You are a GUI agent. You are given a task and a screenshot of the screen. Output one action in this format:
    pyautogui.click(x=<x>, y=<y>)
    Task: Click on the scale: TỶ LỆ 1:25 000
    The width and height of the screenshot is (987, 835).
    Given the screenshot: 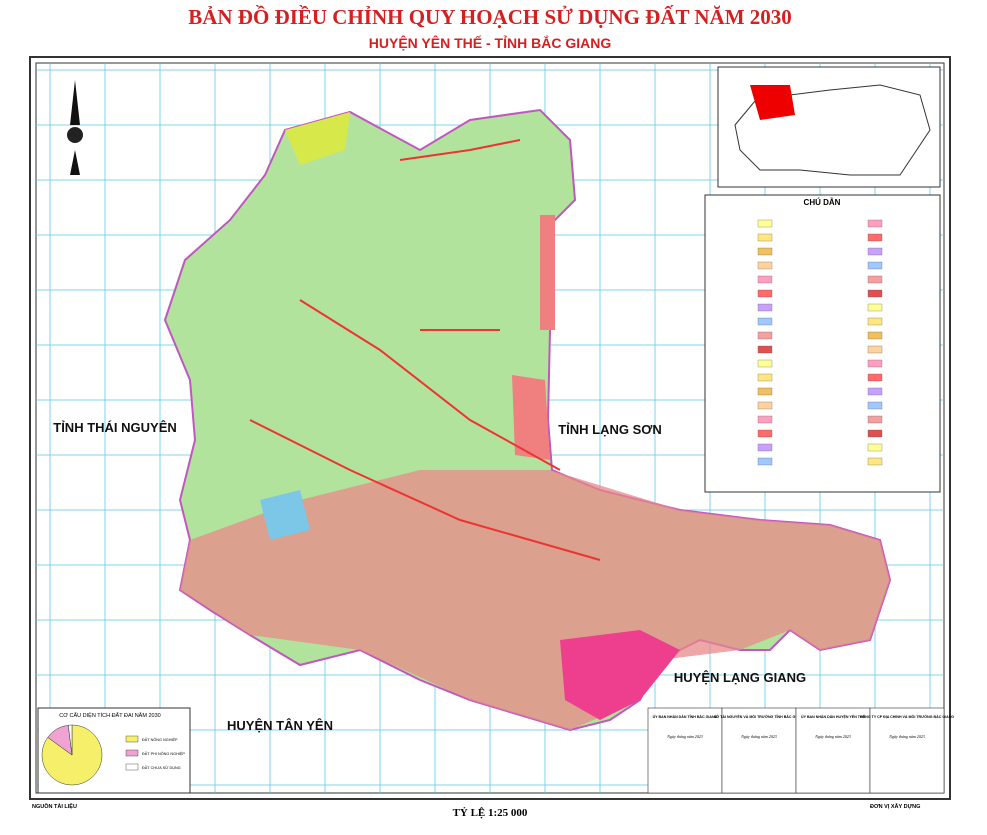 What is the action you would take?
    pyautogui.click(x=490, y=812)
    